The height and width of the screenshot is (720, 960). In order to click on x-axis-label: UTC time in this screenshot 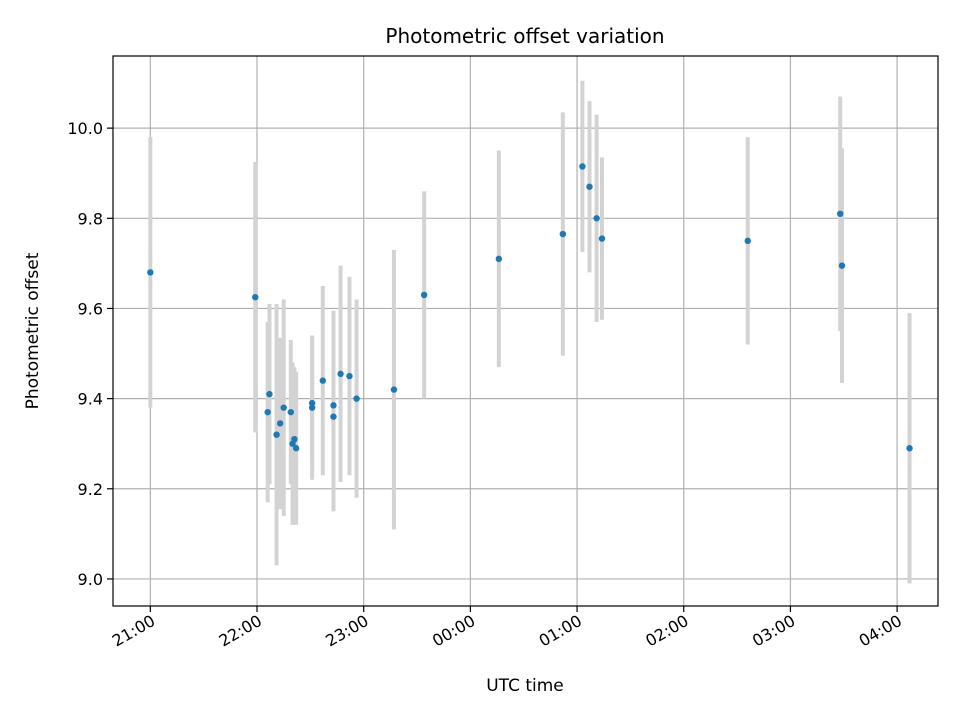, I will do `click(525, 686)`.